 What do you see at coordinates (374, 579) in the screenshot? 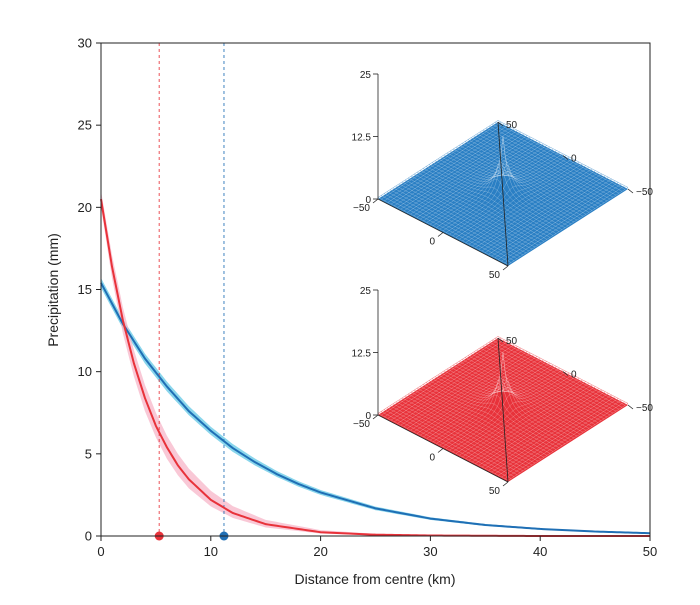
I see `x-axis-title: Distance from centre (km)` at bounding box center [374, 579].